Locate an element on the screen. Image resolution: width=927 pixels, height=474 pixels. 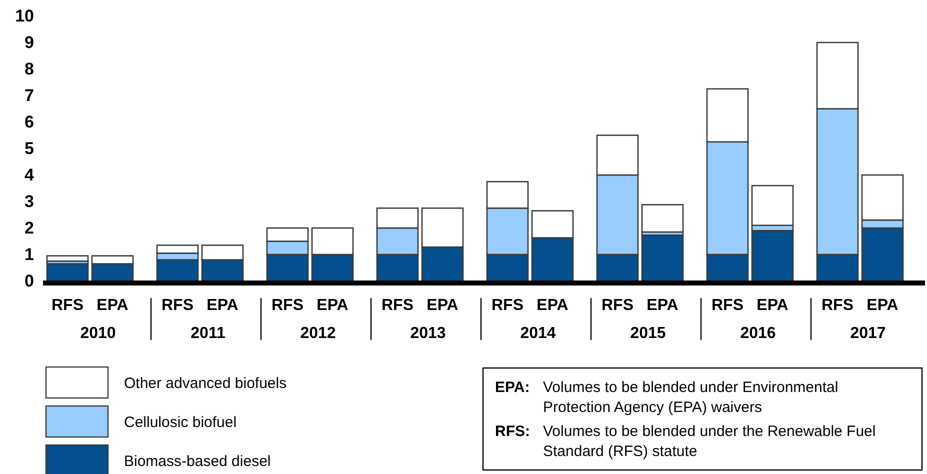
text: 2015 is located at coordinates (648, 333).